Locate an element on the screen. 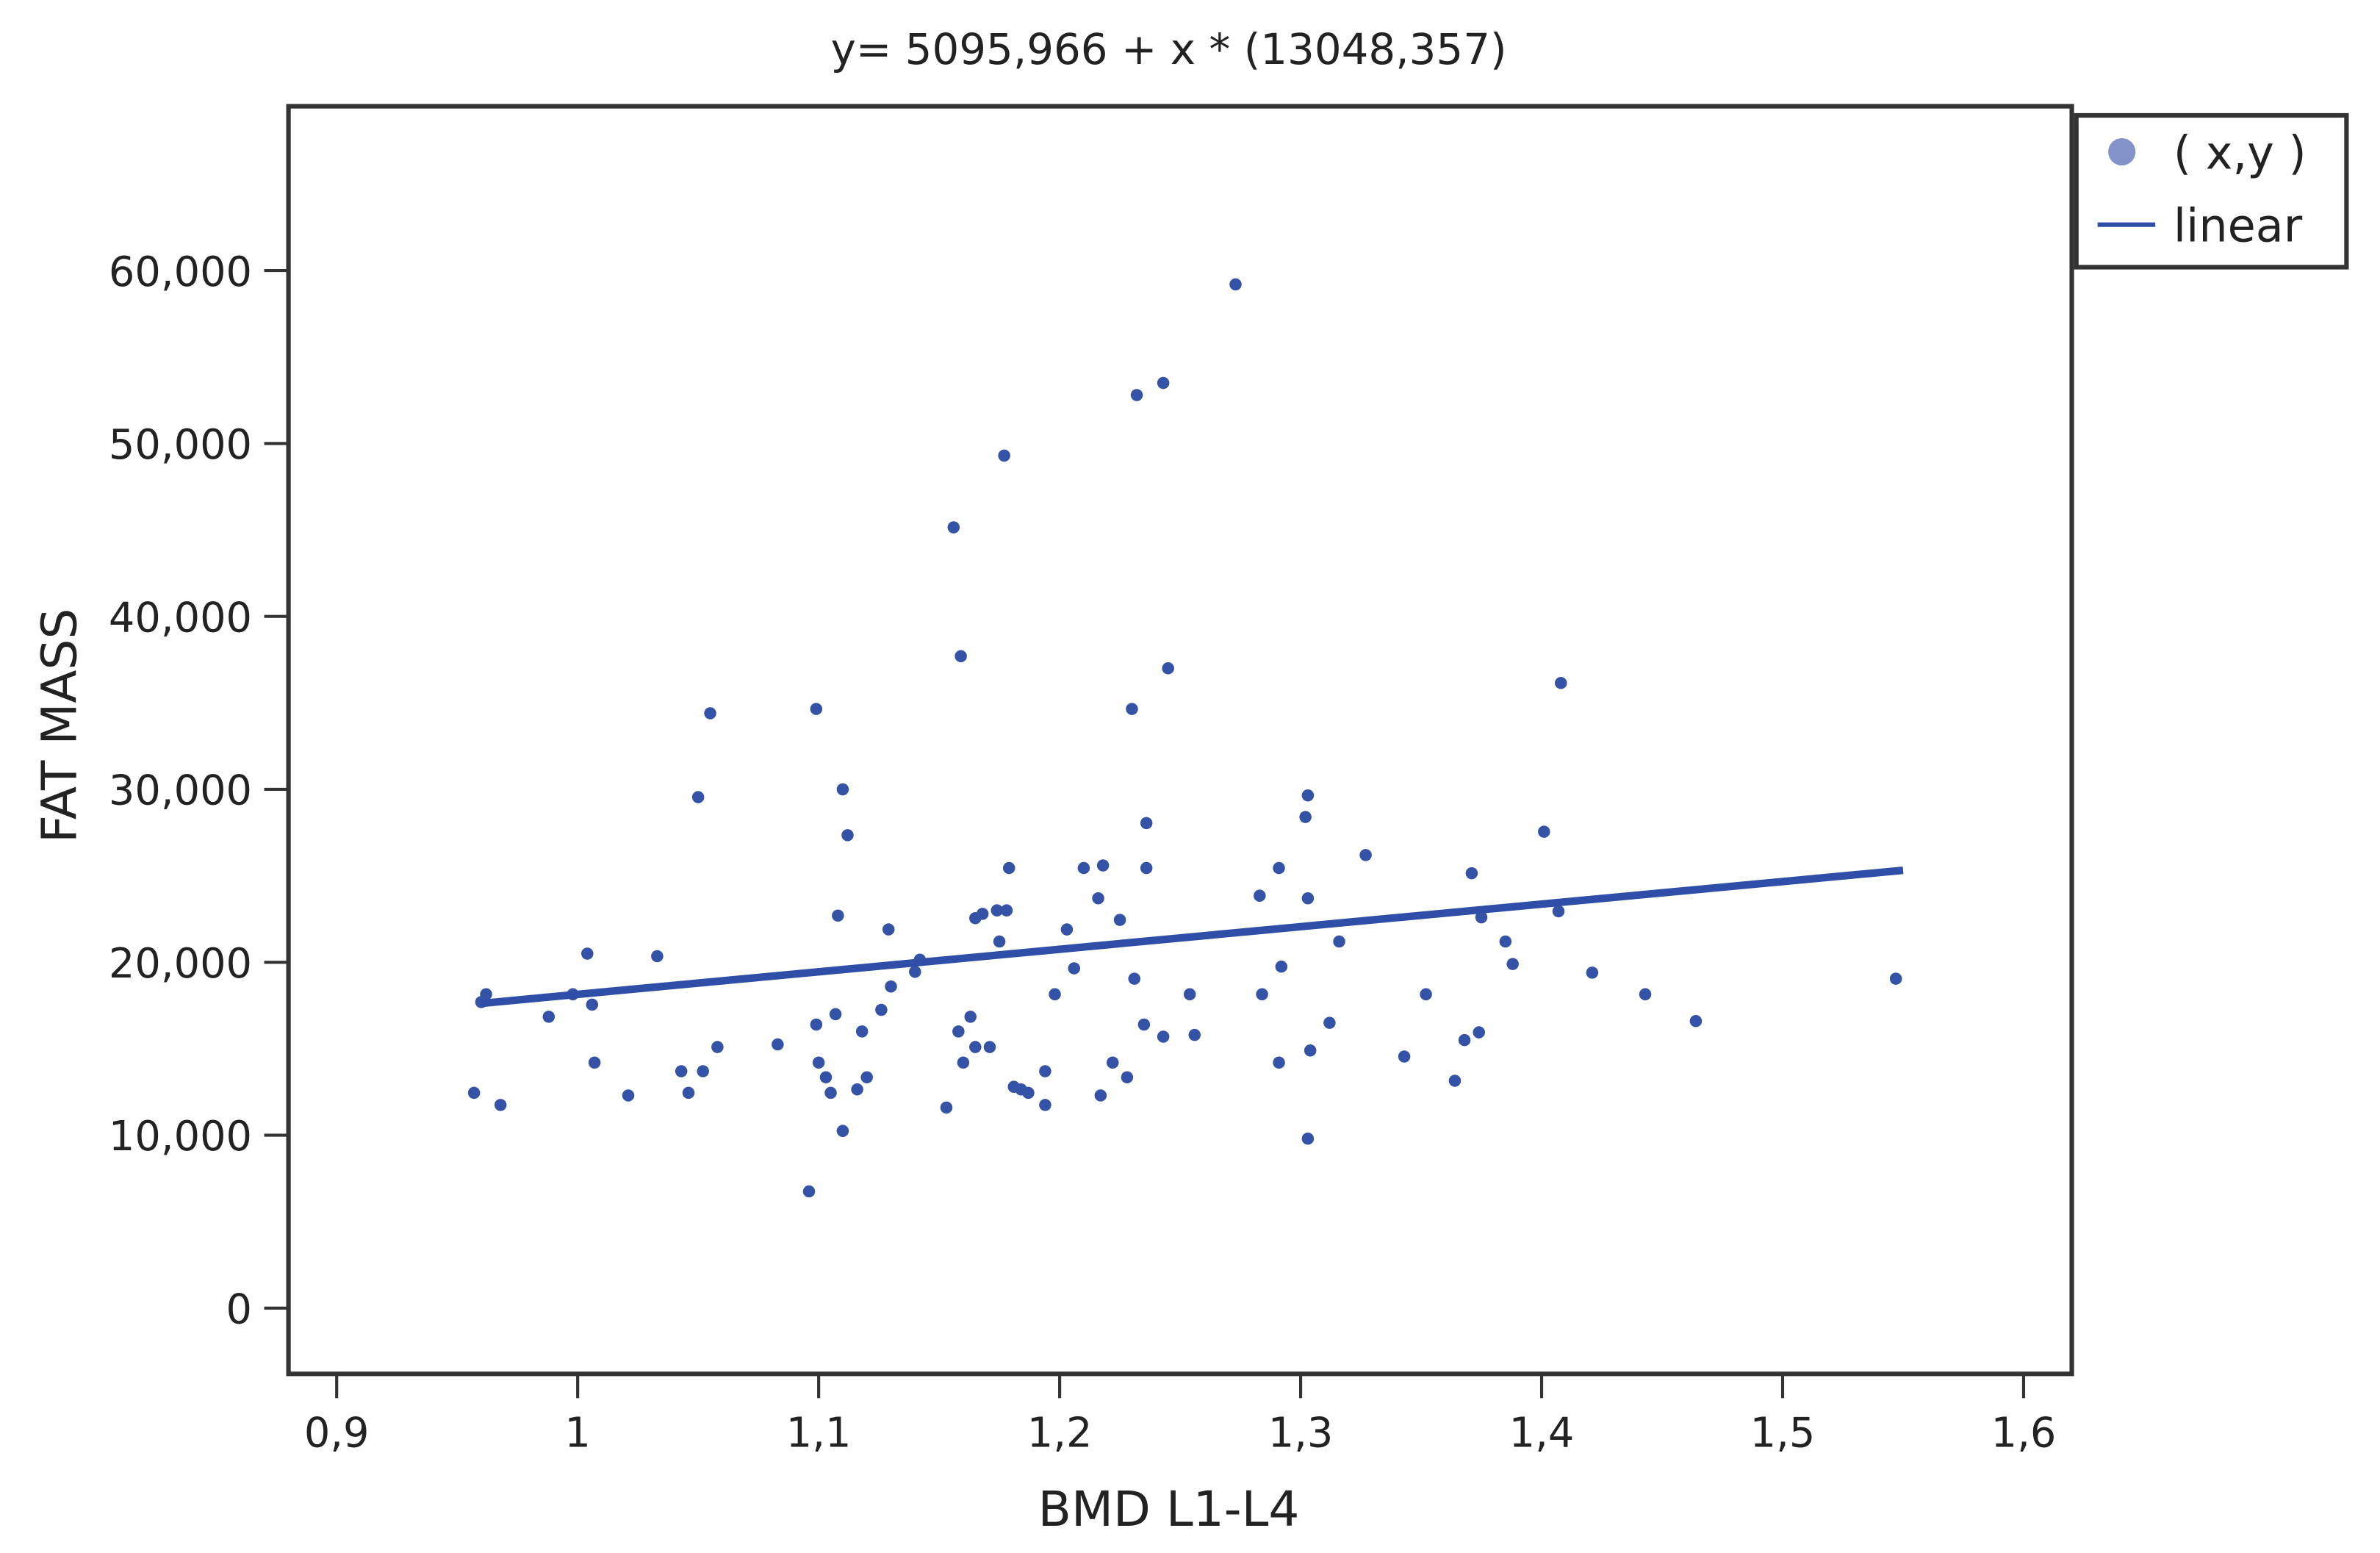  y-tick-label: 50,000 is located at coordinates (180, 445).